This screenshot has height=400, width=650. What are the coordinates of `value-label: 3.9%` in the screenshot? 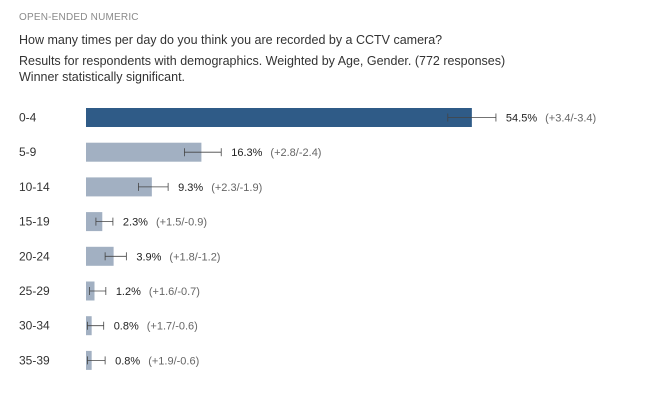 It's located at (148, 257).